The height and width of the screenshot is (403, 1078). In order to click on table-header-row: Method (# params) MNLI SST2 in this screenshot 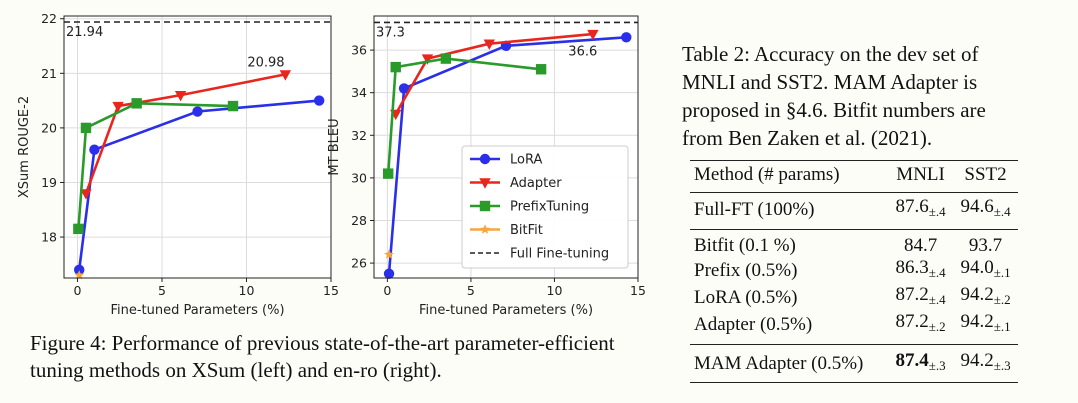, I will do `click(854, 176)`.